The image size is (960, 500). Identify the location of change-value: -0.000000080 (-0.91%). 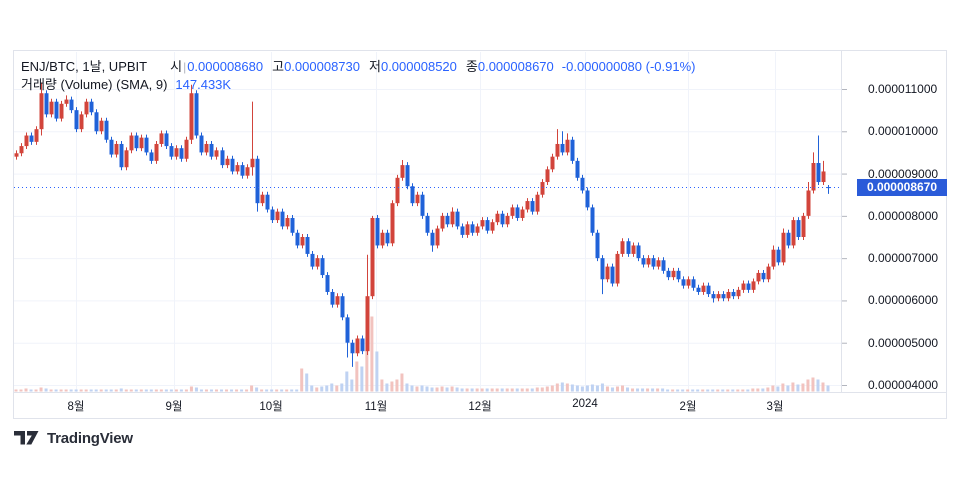
(628, 66).